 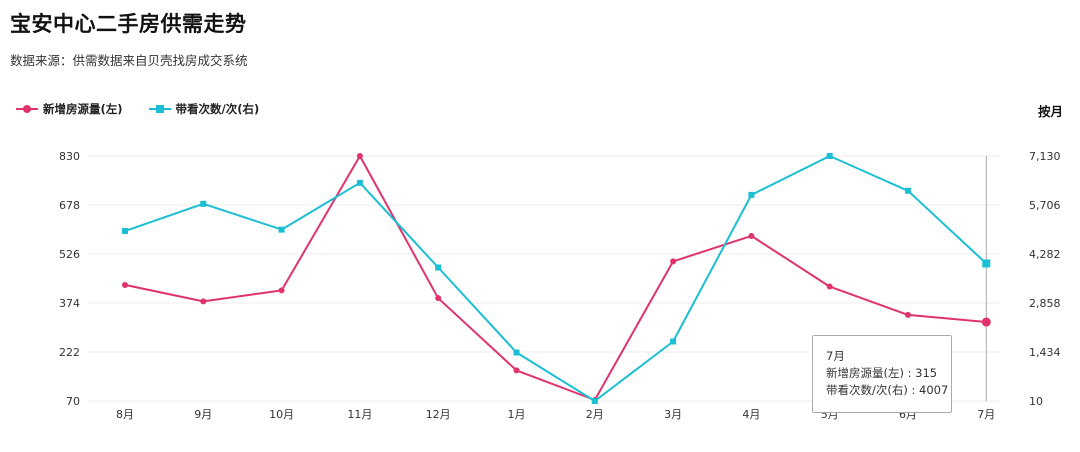 I want to click on y-right-tick-label: 1,434, so click(x=1045, y=352).